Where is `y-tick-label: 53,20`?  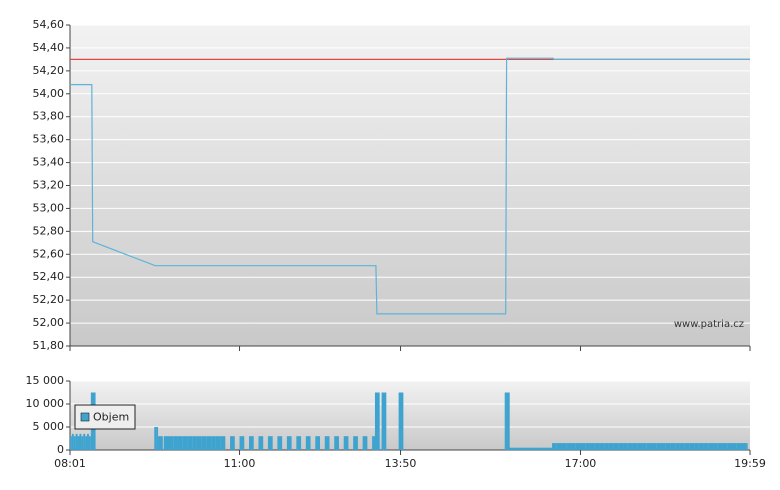 y-tick-label: 53,20 is located at coordinates (49, 185).